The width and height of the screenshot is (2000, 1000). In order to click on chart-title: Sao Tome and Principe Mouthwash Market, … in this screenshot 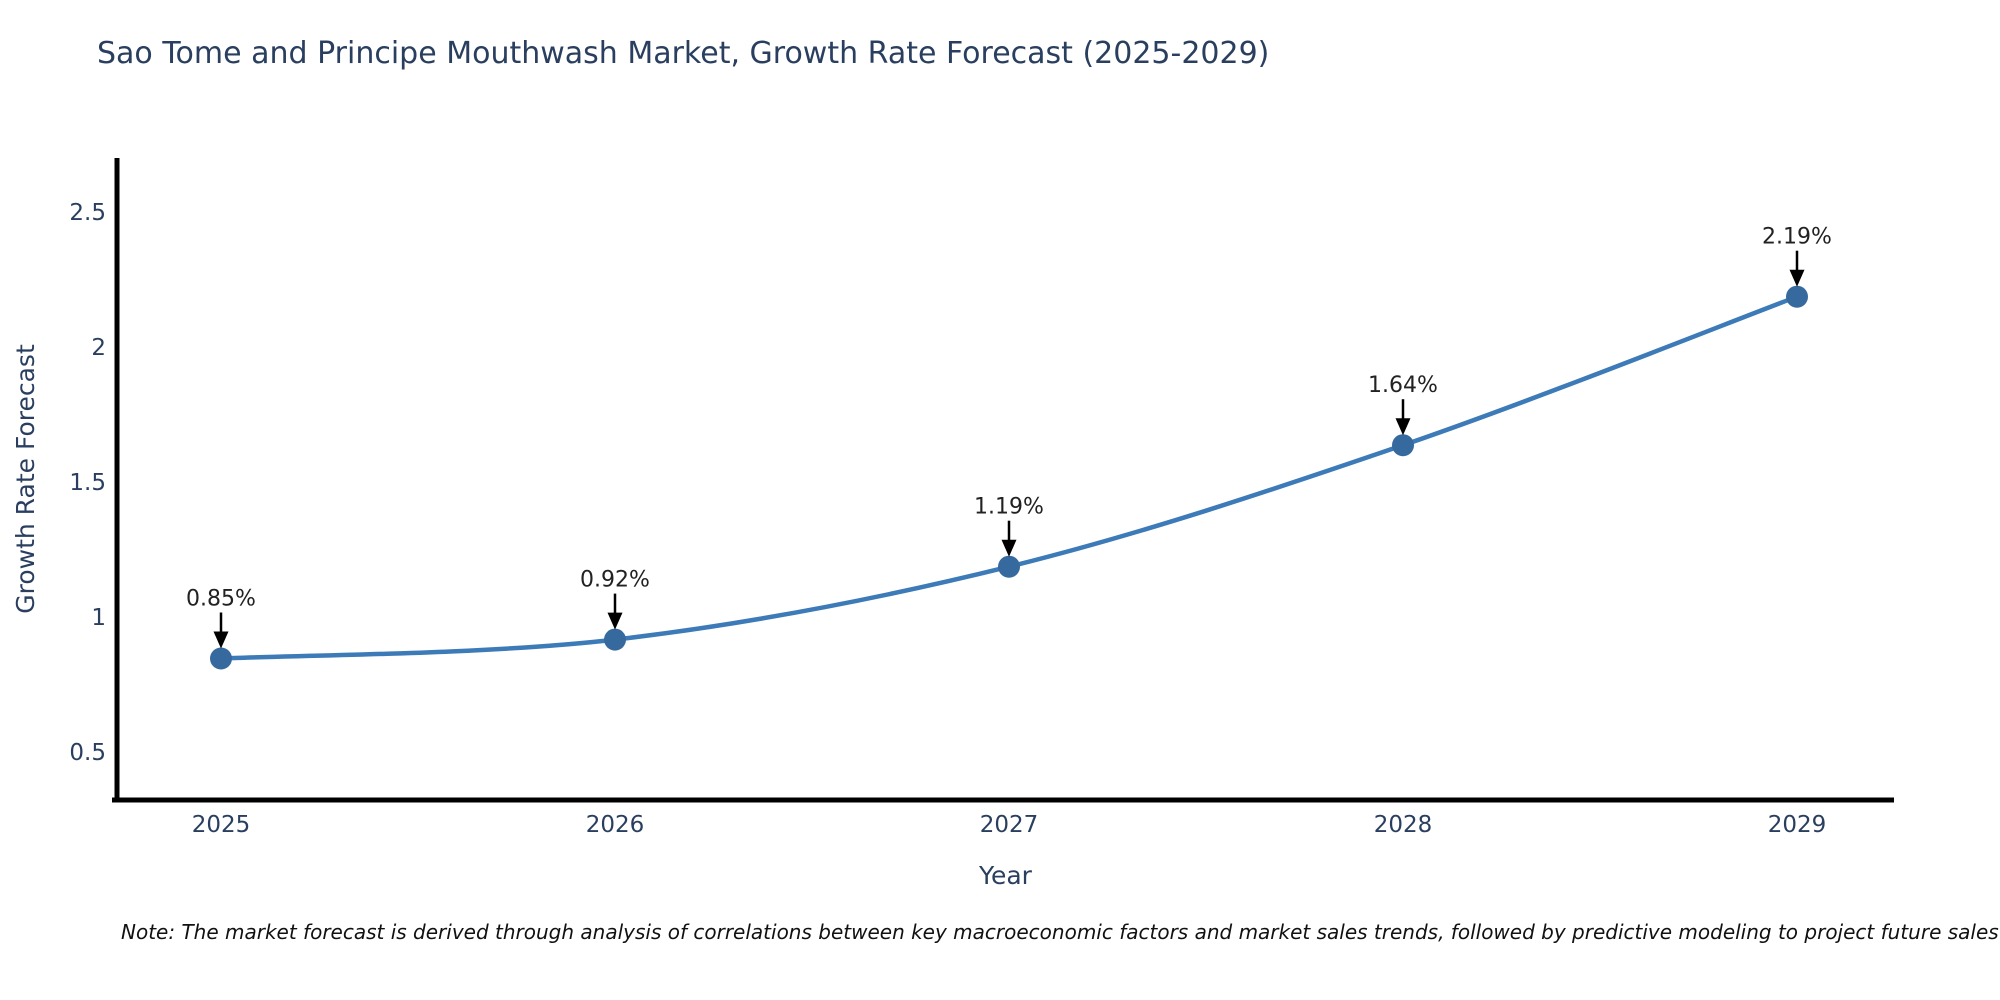, I will do `click(683, 53)`.